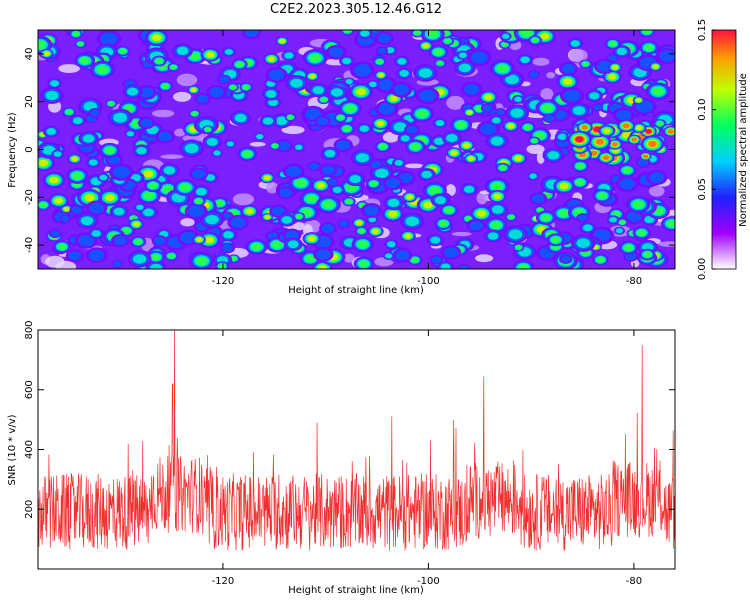  What do you see at coordinates (29, 449) in the screenshot?
I see `line-y-tick-label: 400` at bounding box center [29, 449].